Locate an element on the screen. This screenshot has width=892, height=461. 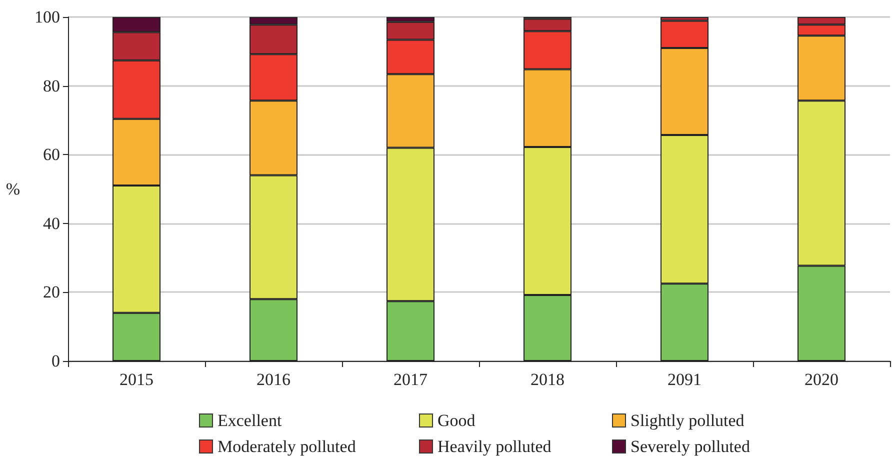
legend-label: Severely polluted is located at coordinates (690, 446).